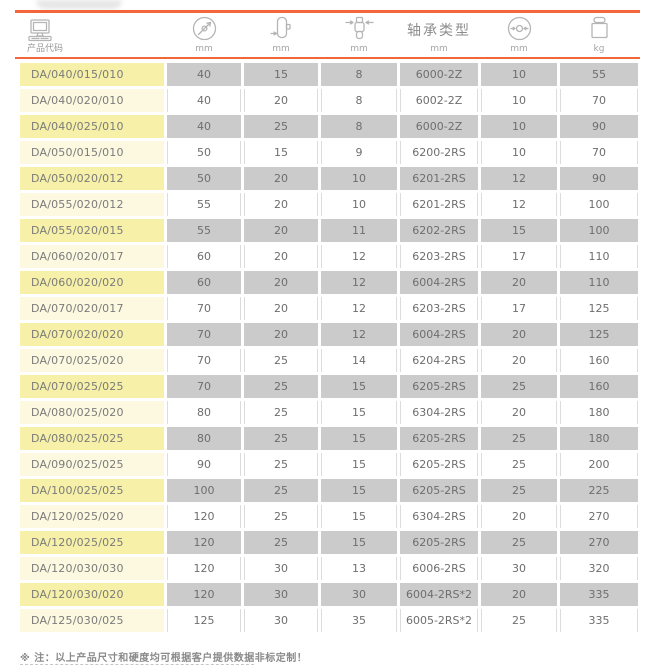 The width and height of the screenshot is (654, 669). What do you see at coordinates (327, 58) in the screenshot?
I see `header-orange-rule` at bounding box center [327, 58].